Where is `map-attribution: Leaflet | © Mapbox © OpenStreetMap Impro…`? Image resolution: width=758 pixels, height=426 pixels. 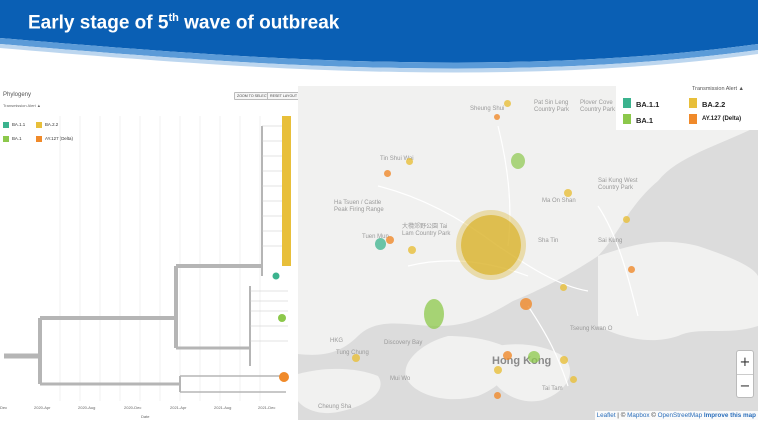
map-attribution: Leaflet | © Mapbox © OpenStreetMap Impro… is located at coordinates (676, 415).